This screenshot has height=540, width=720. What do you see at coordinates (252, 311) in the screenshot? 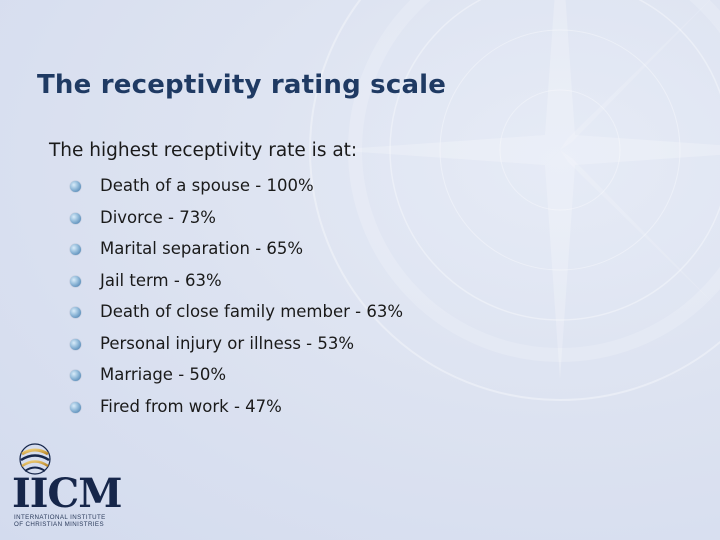
I see `list-item-label: Death of close family member - 63%` at bounding box center [252, 311].